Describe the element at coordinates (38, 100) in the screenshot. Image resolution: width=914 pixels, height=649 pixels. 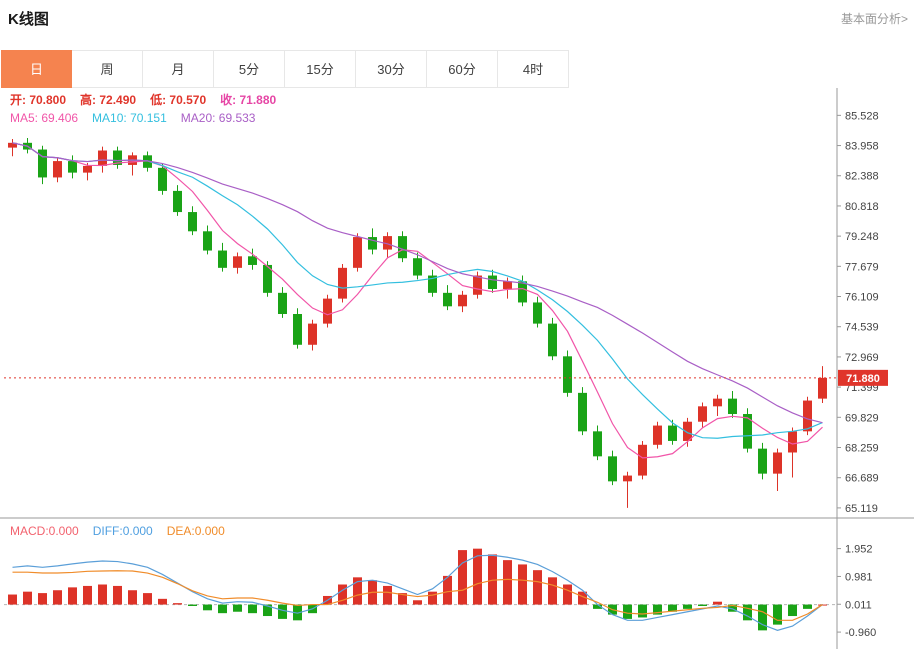
I see `open-legend-item: 开: 70.800` at that location.